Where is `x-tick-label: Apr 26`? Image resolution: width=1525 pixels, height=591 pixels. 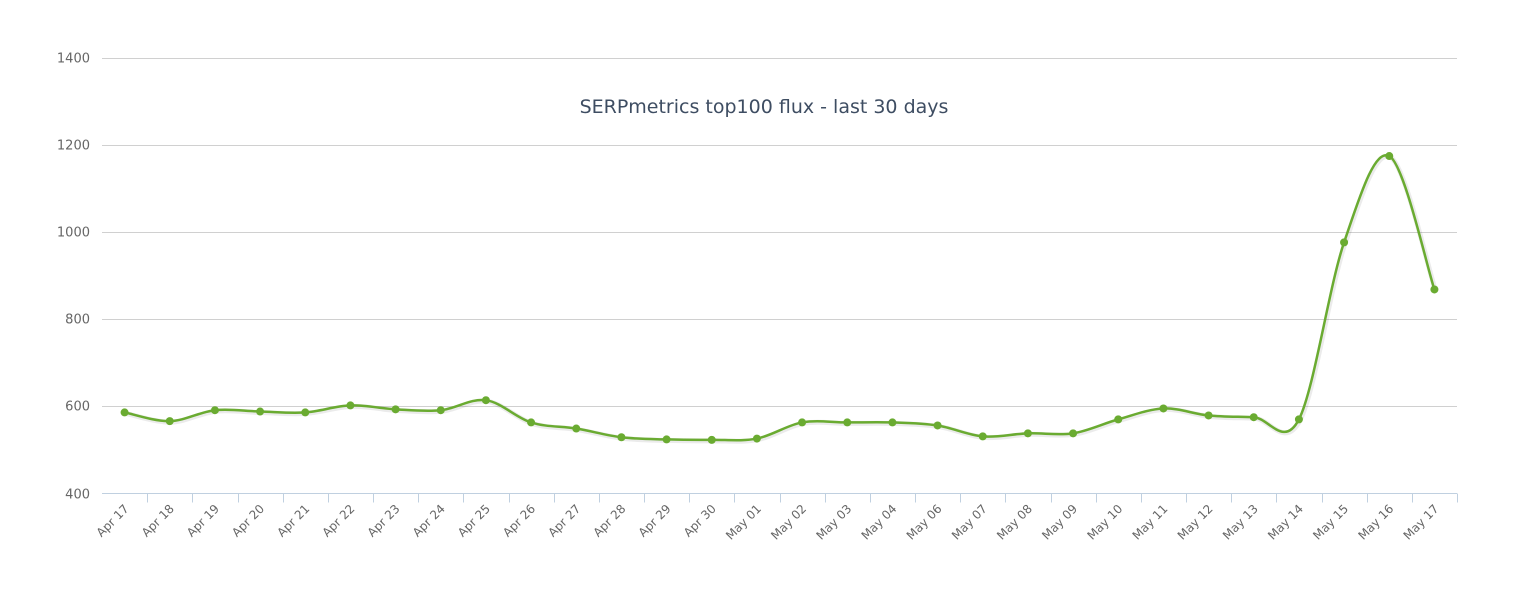 x-tick-label: Apr 26 is located at coordinates (519, 521).